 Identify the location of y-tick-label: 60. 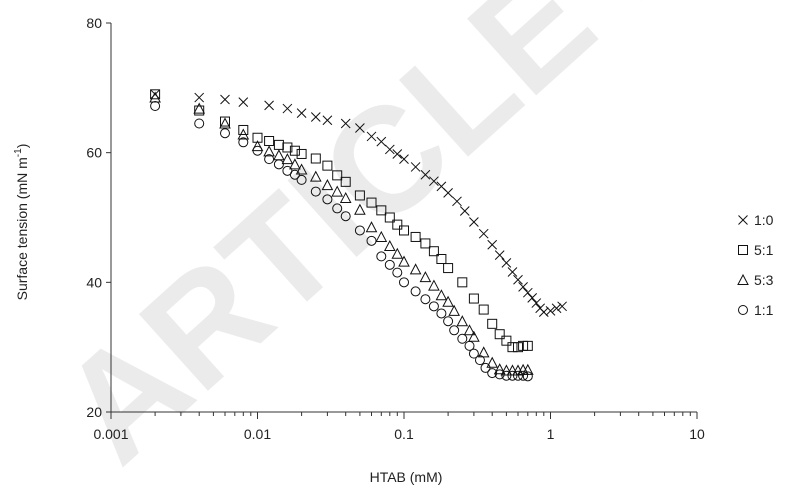
(94, 153).